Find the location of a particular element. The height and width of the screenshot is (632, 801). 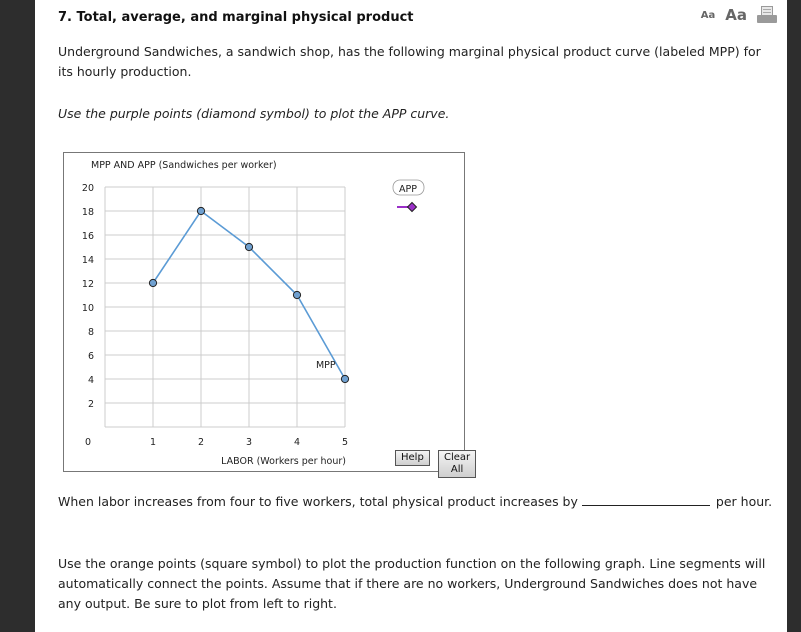

toolbar: Aa Aa is located at coordinates (739, 15).